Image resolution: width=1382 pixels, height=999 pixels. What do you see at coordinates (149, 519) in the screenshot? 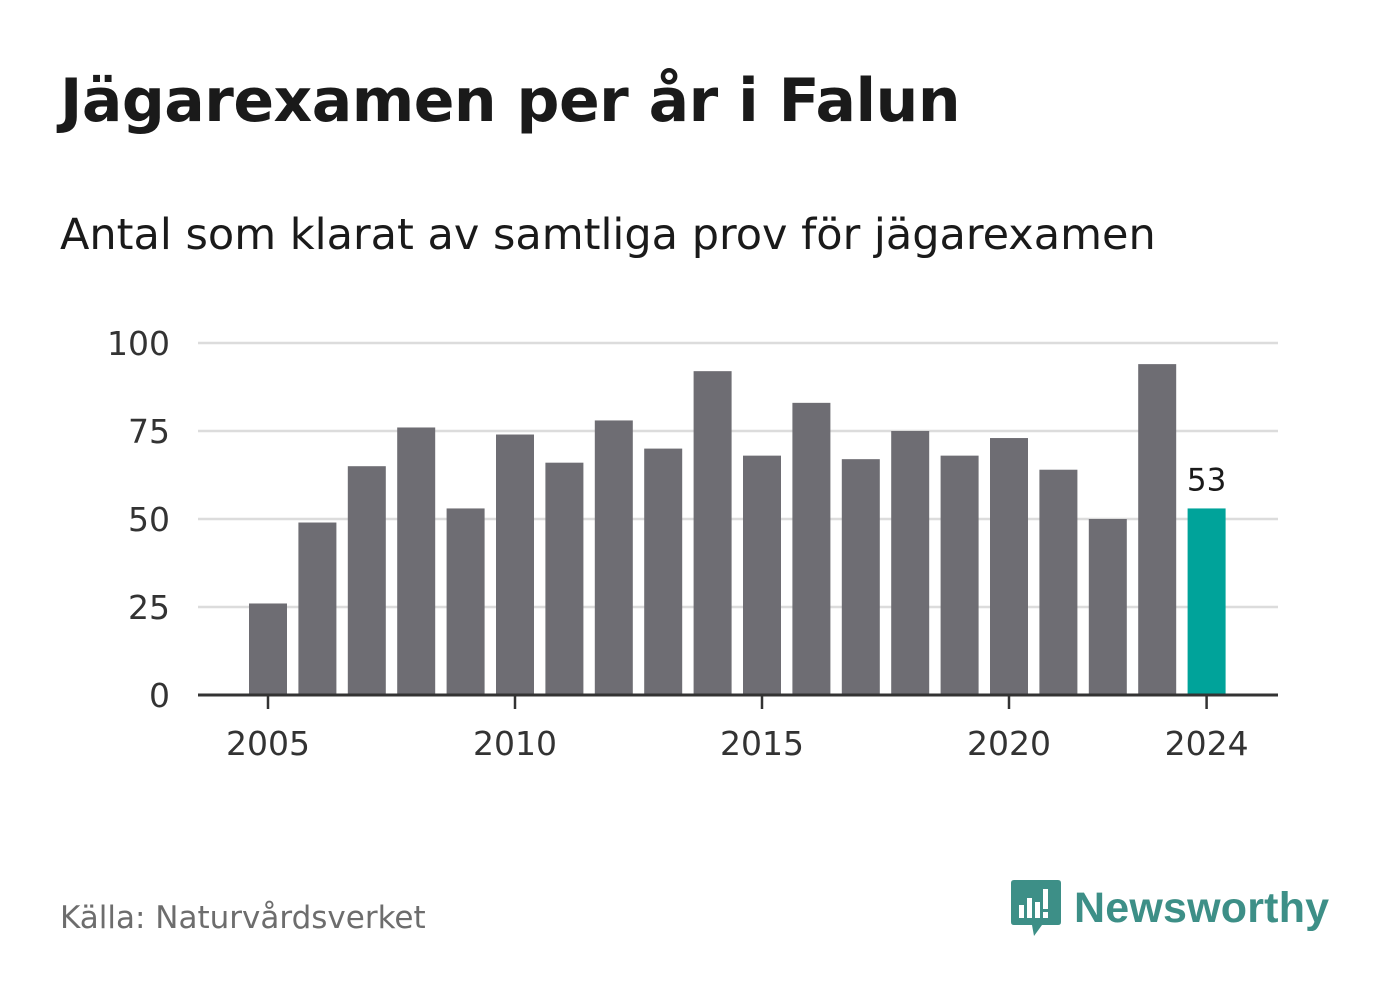
I see `y-tick-label-50: 50` at bounding box center [149, 519].